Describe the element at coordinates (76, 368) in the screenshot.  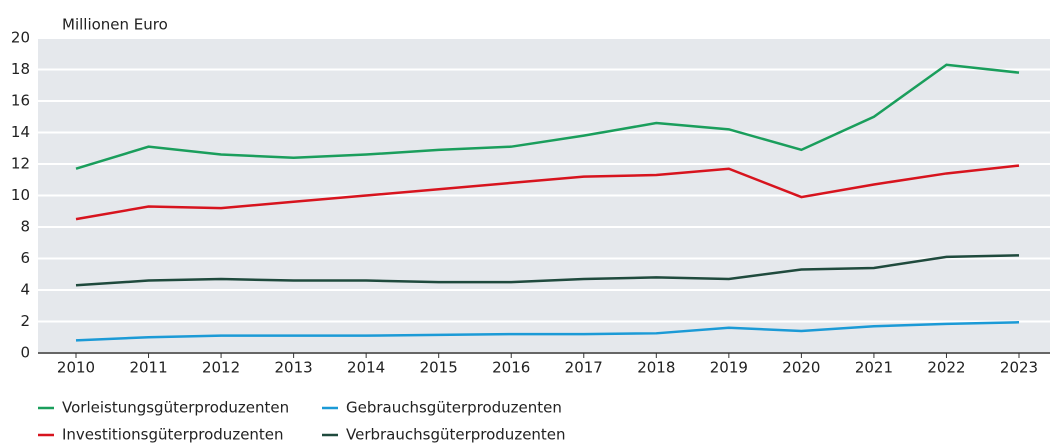
I see `x-tick-label: 2010` at that location.